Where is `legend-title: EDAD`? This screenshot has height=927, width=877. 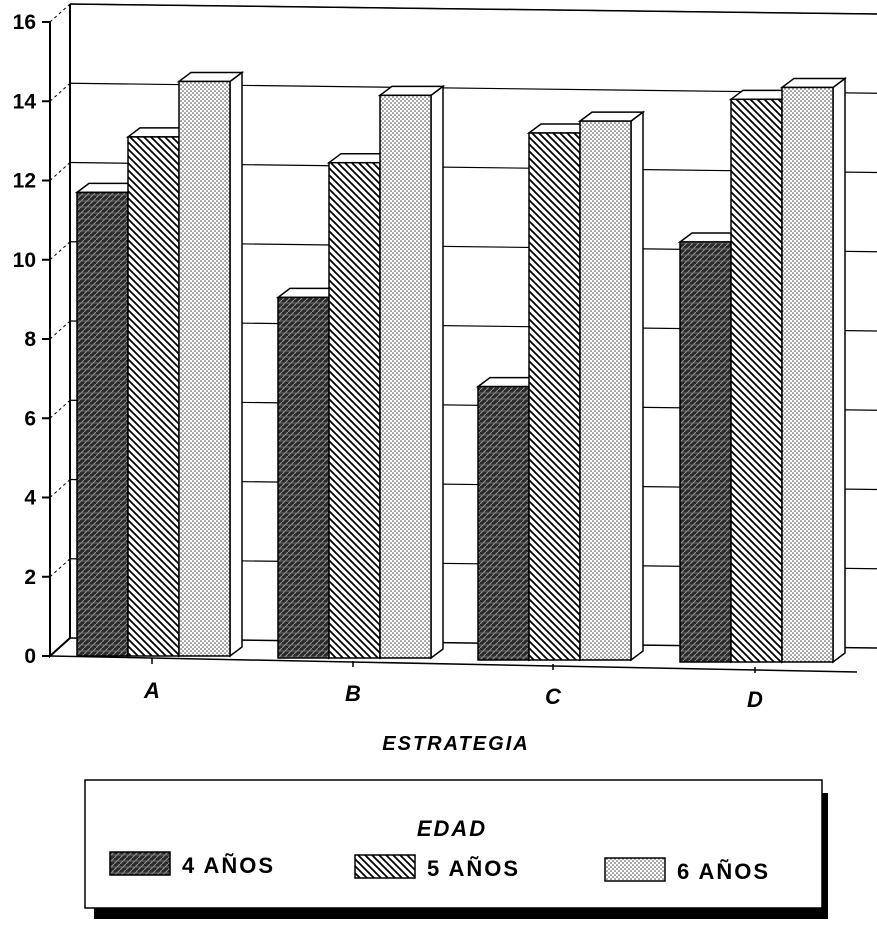
legend-title: EDAD is located at coordinates (452, 828).